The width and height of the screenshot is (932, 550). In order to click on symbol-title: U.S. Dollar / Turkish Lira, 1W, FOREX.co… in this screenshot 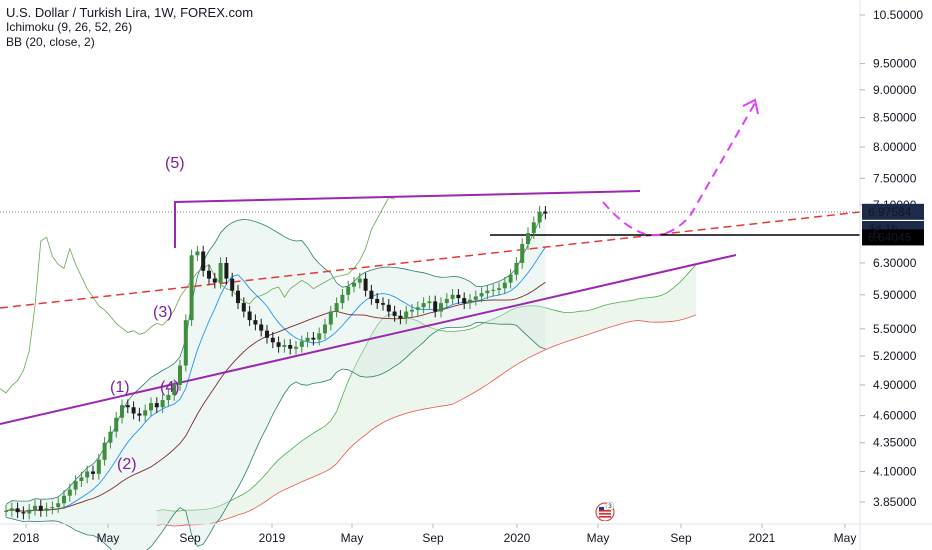, I will do `click(130, 12)`.